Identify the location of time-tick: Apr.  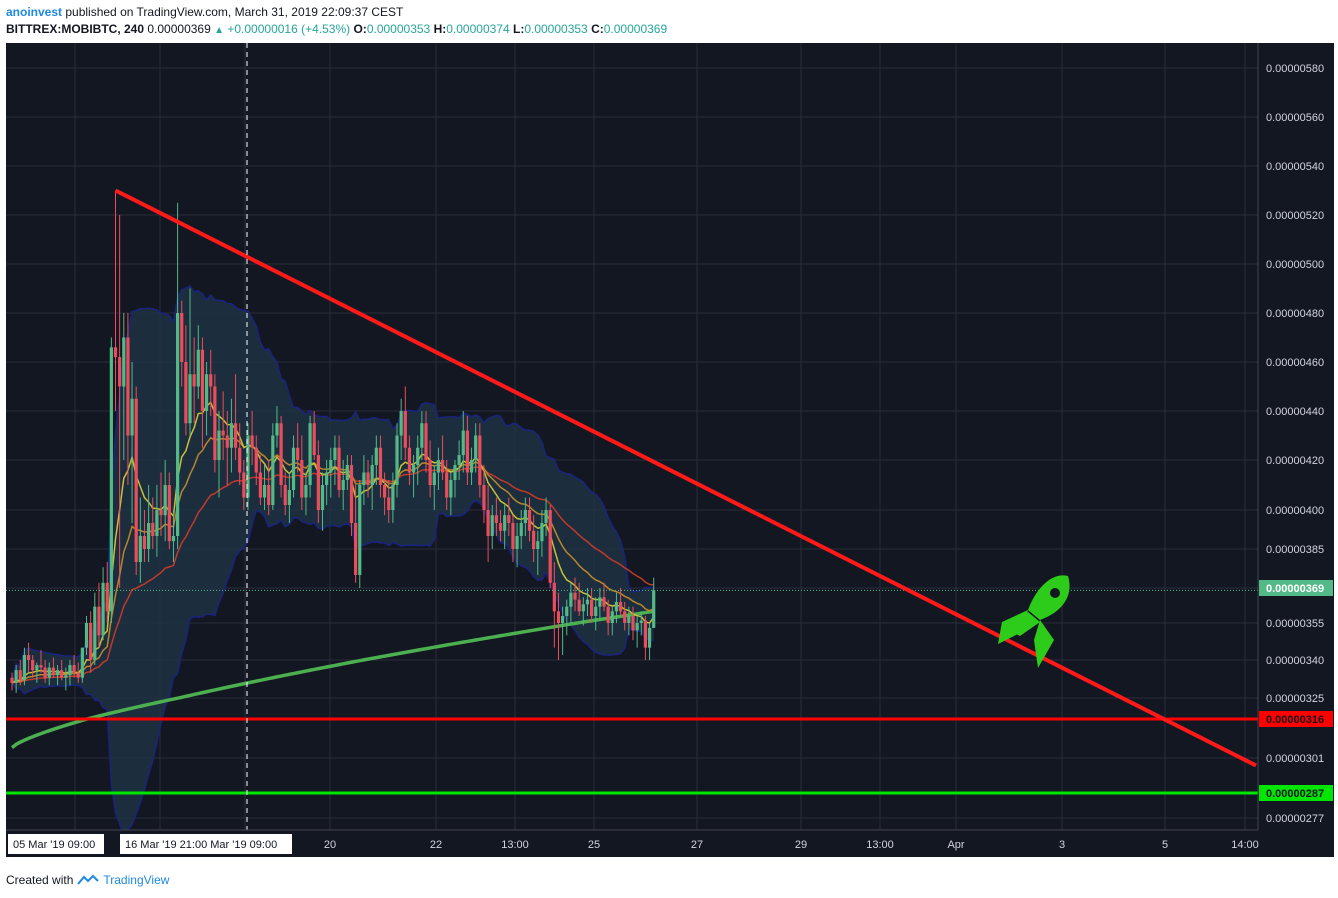
(955, 845).